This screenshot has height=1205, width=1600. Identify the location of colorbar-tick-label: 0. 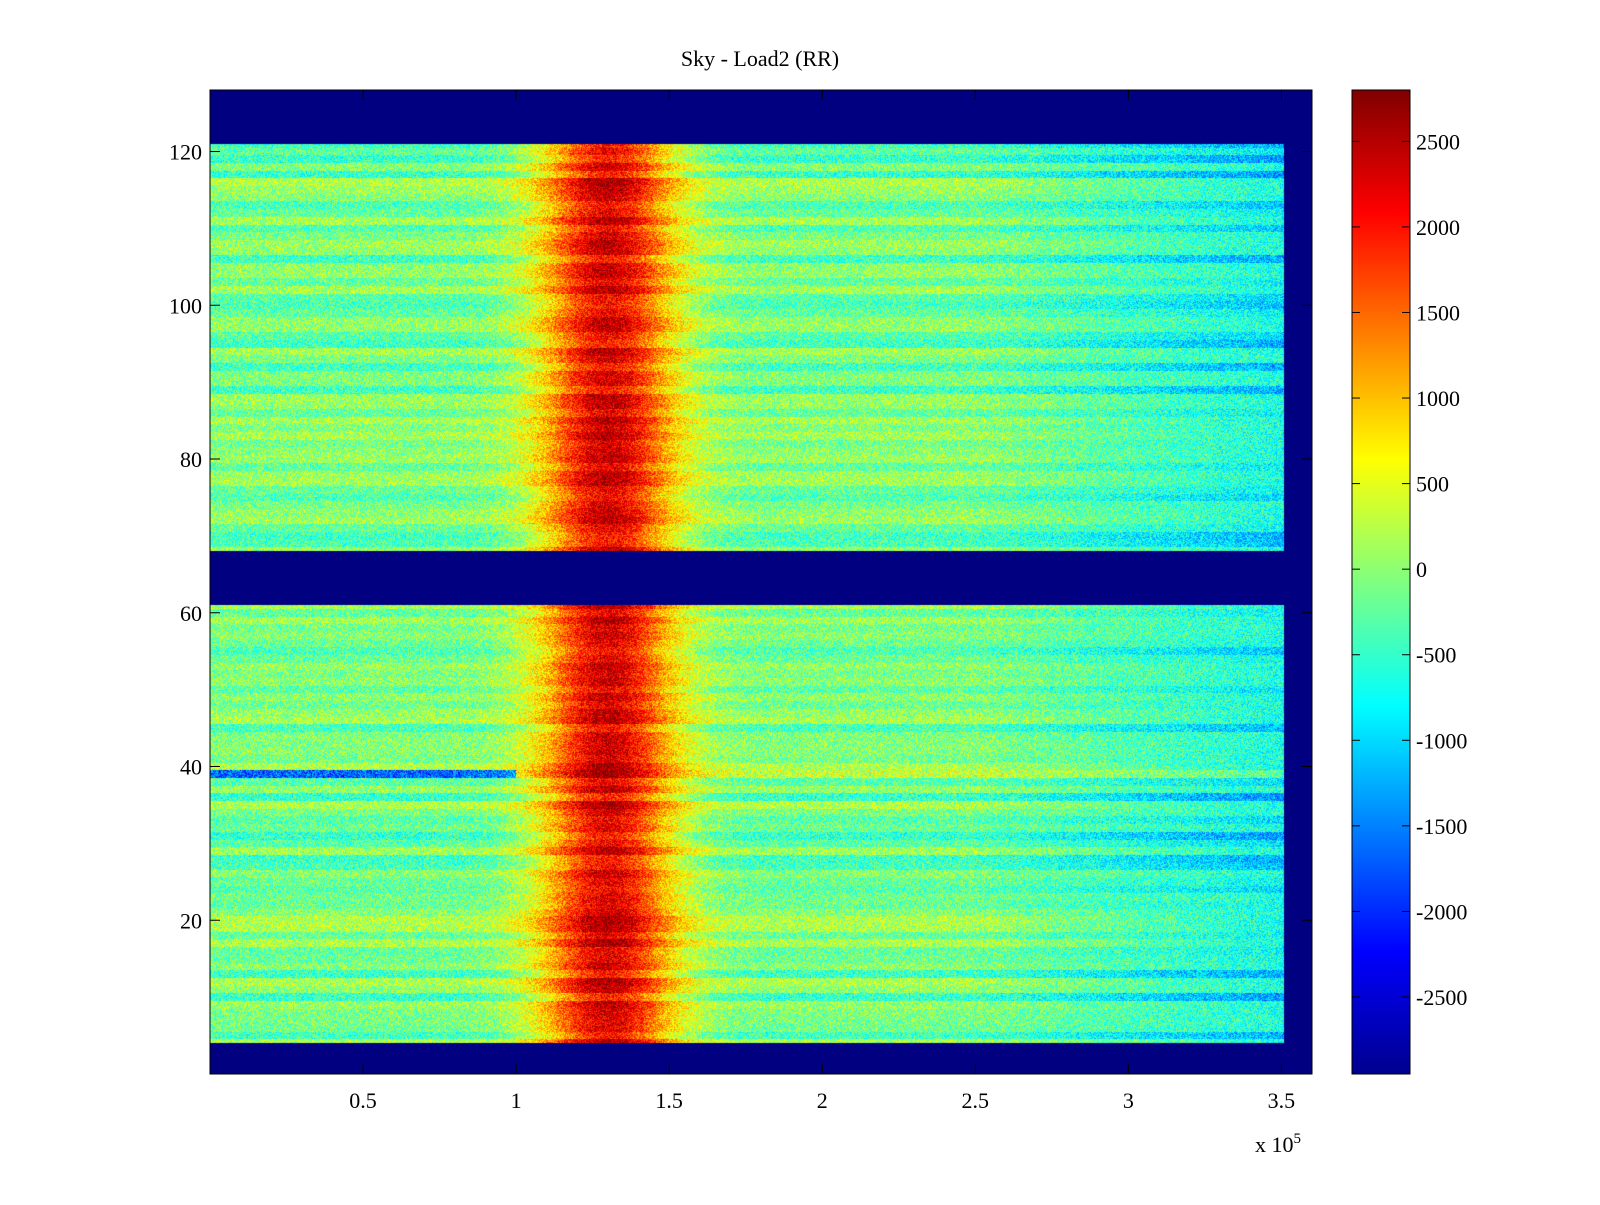
(1421, 569).